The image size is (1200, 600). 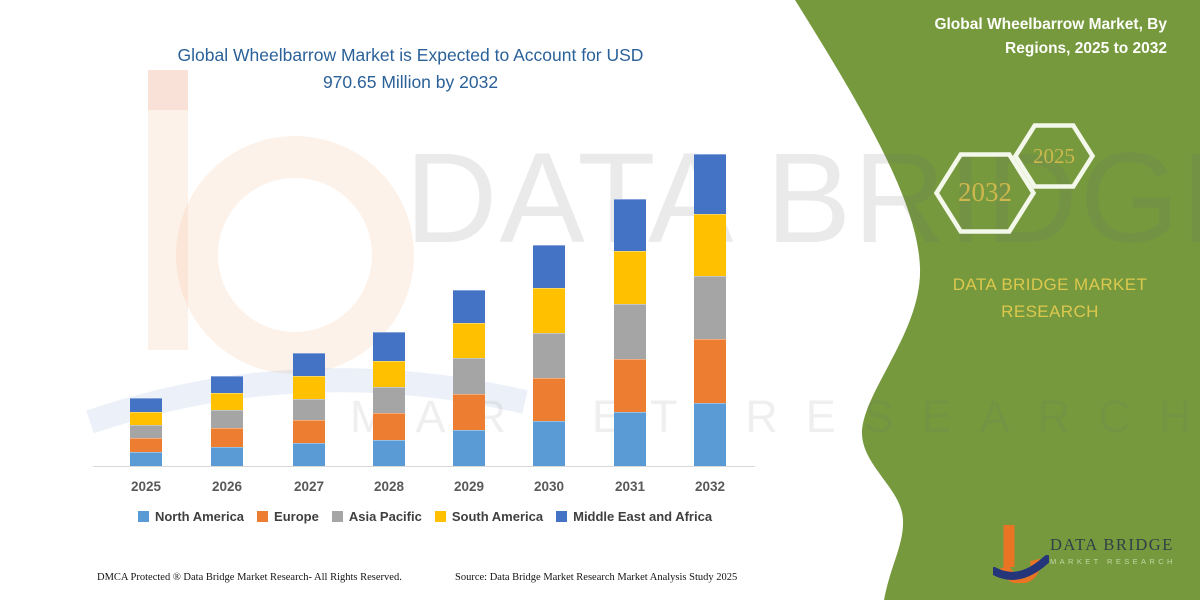 What do you see at coordinates (469, 486) in the screenshot?
I see `x-axis-label-2029: 2029` at bounding box center [469, 486].